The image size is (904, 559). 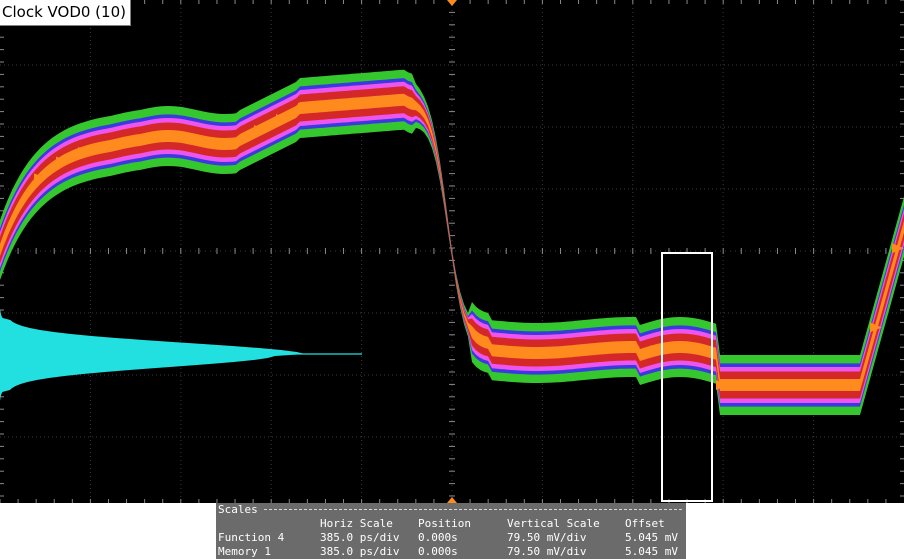 I want to click on scales-divider, so click(x=473, y=509).